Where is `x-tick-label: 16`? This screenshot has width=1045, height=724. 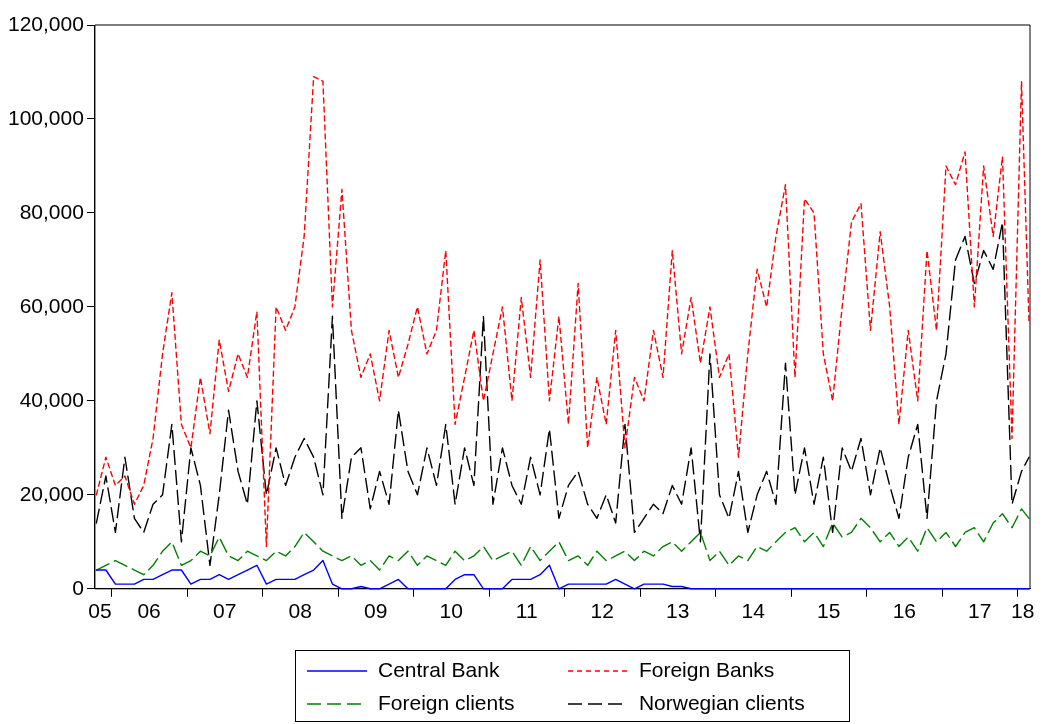
x-tick-label: 16 is located at coordinates (904, 611).